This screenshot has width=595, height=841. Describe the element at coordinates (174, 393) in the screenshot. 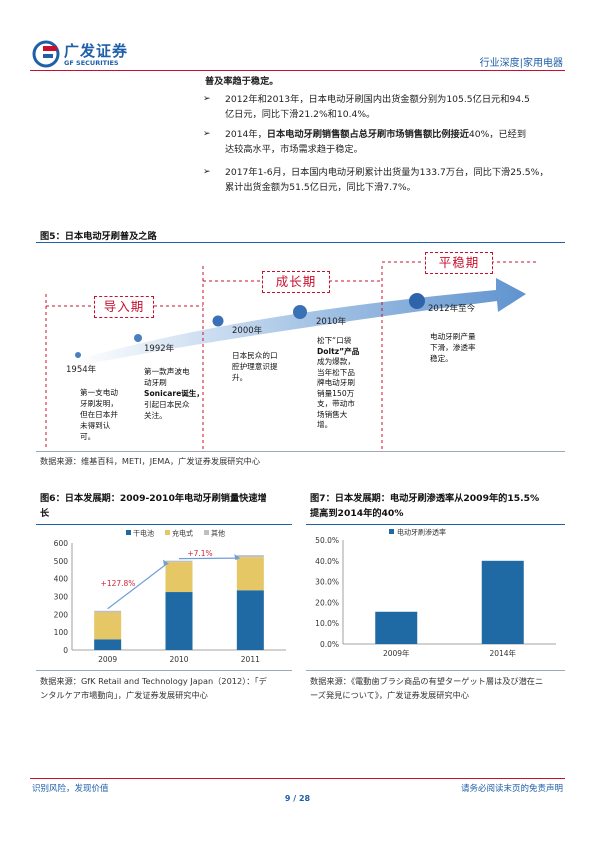

I see `note-1992: 第一款声波电 动牙刷 Sonicare诞生， 引起日本民众 关注。` at that location.